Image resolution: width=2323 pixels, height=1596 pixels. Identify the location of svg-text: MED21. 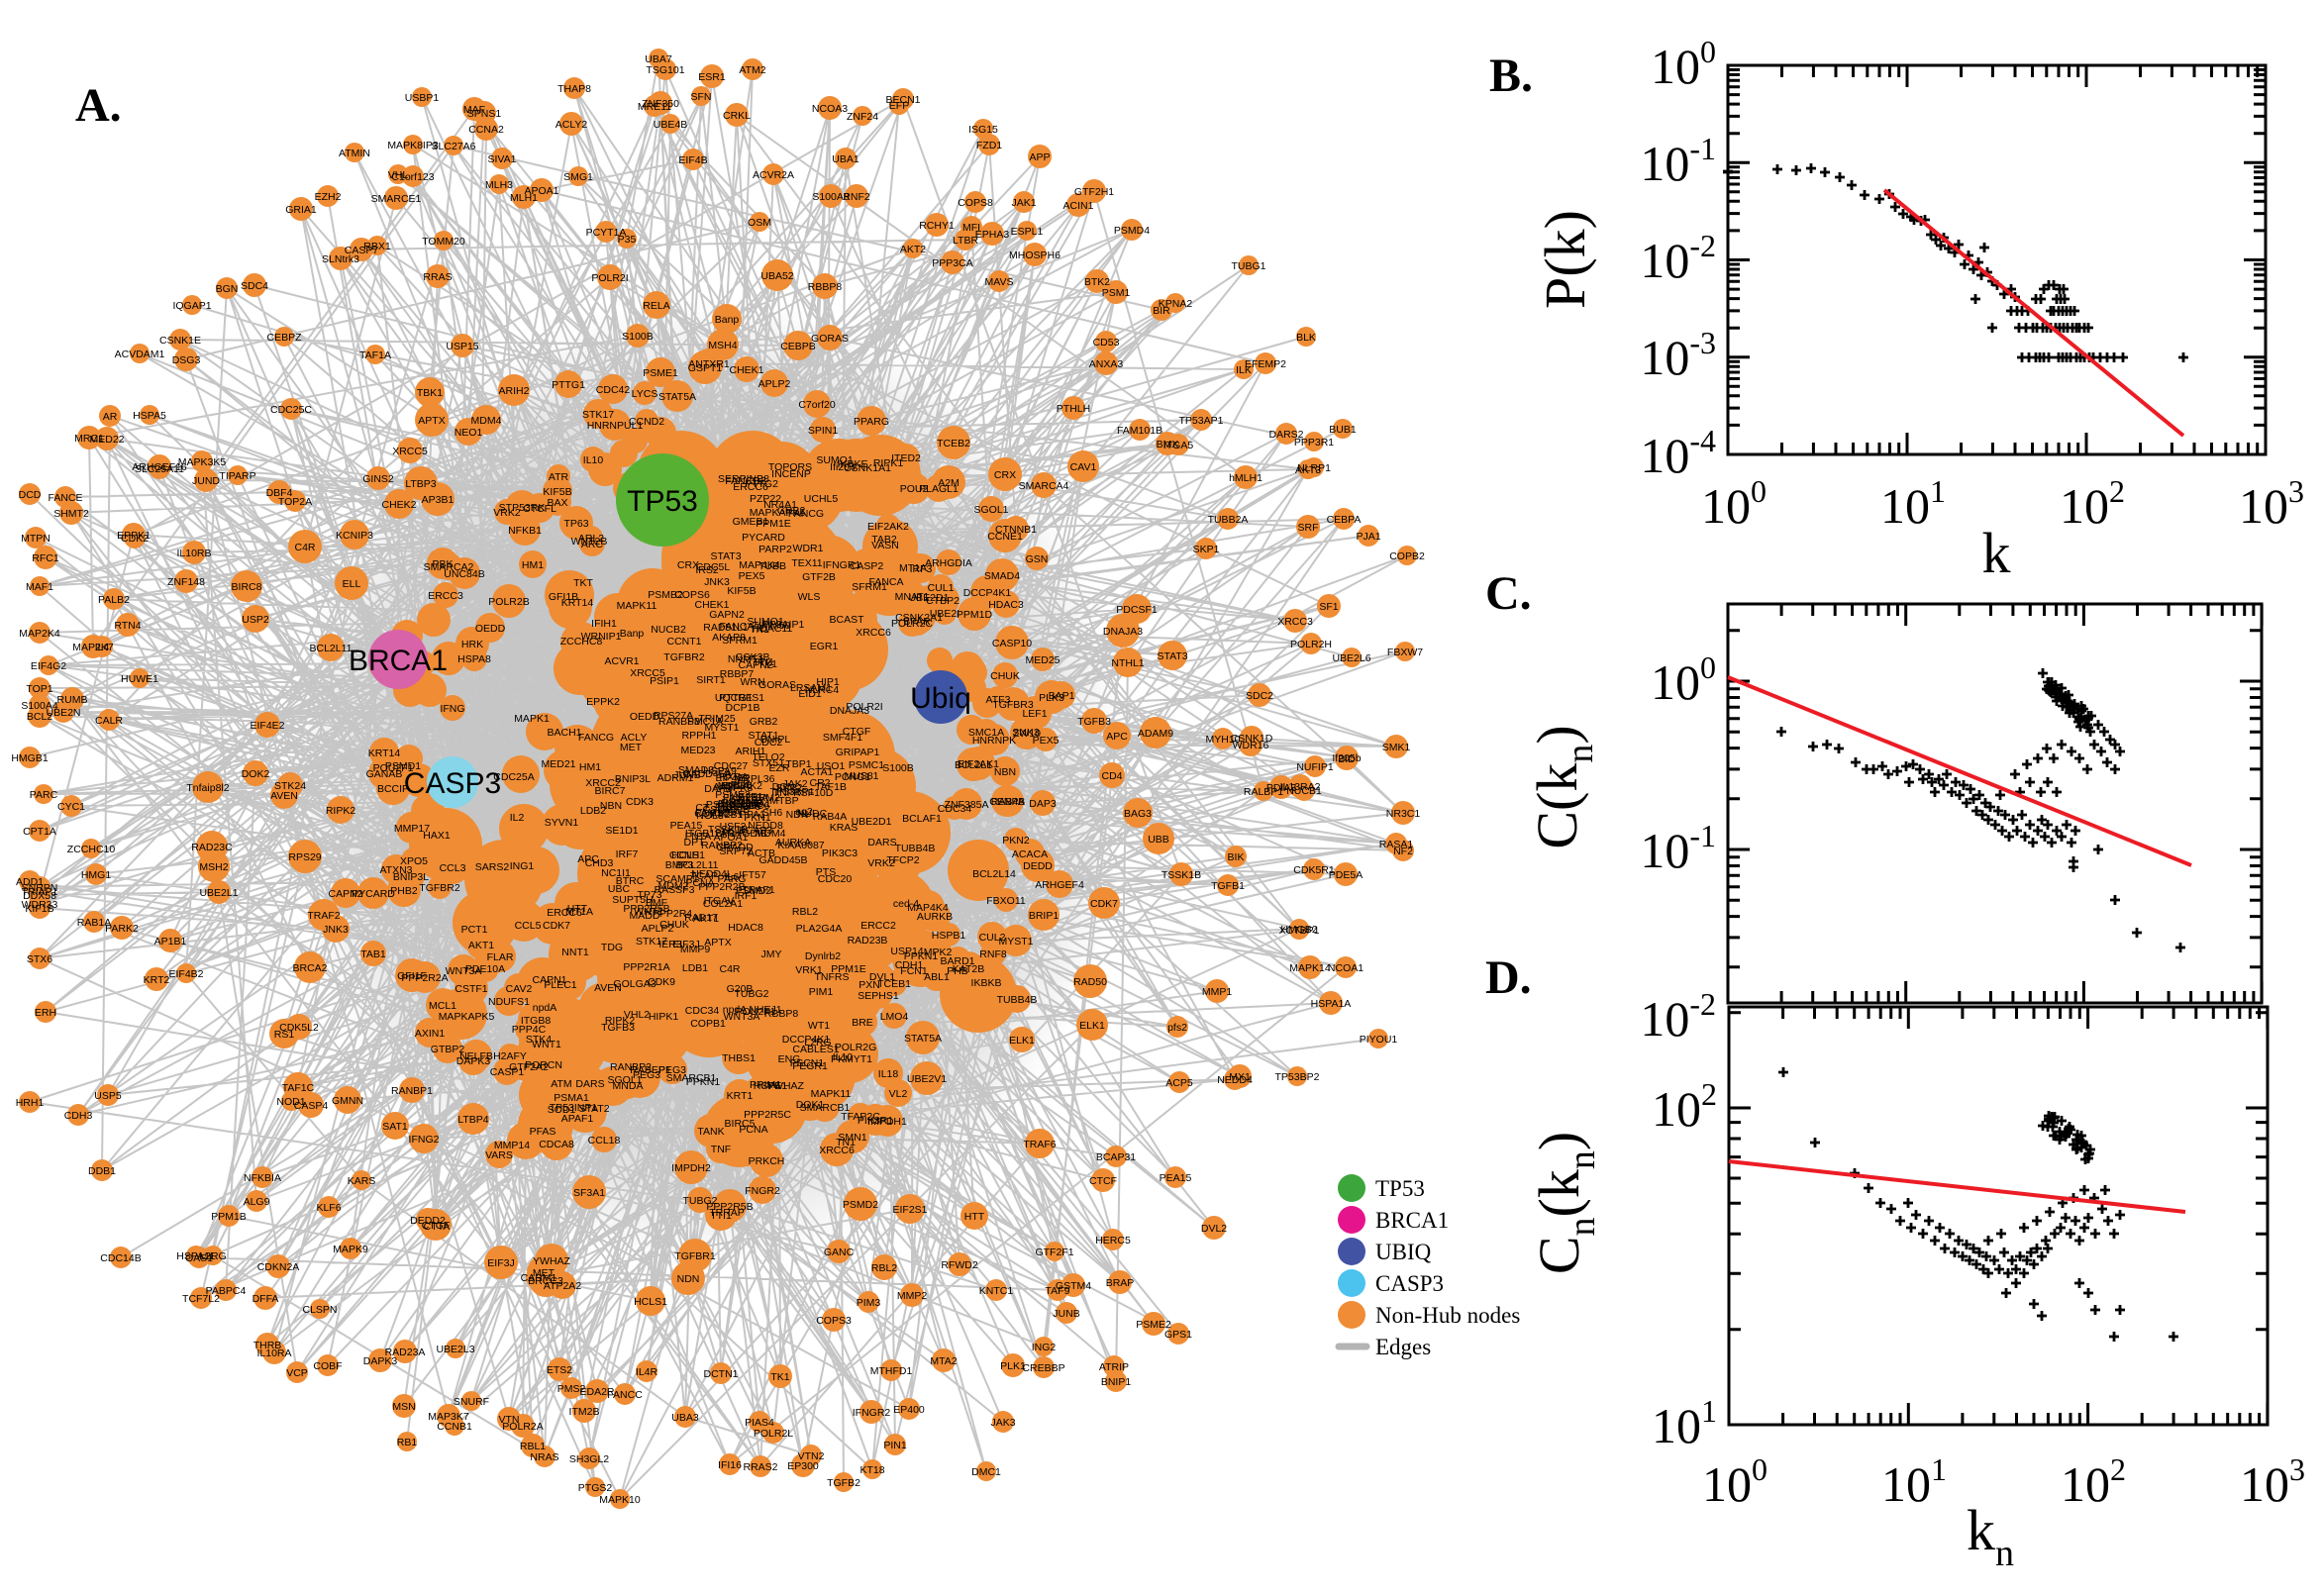
(558, 764).